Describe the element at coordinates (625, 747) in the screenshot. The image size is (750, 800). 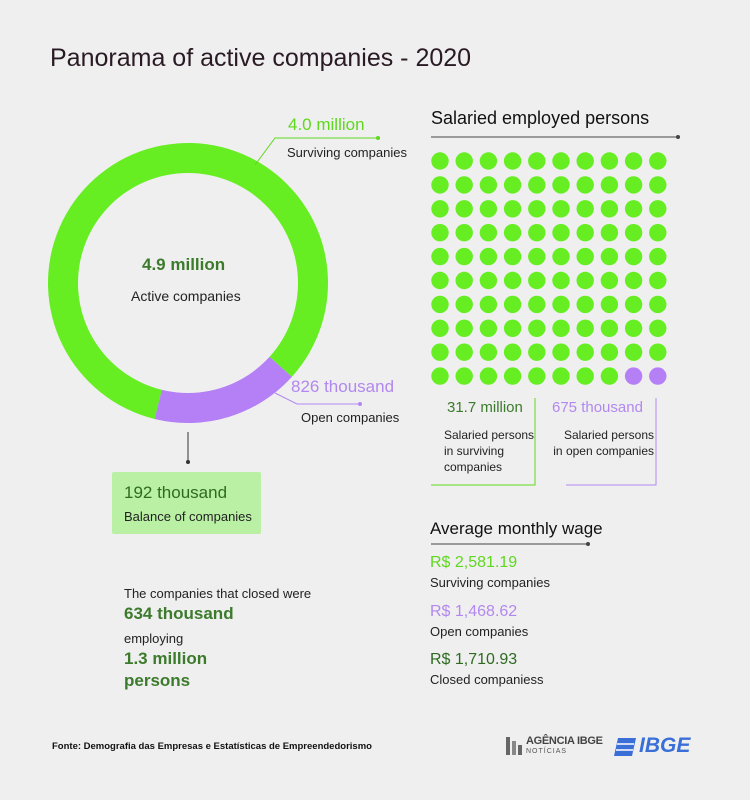
I see `ibge-logo-icon` at that location.